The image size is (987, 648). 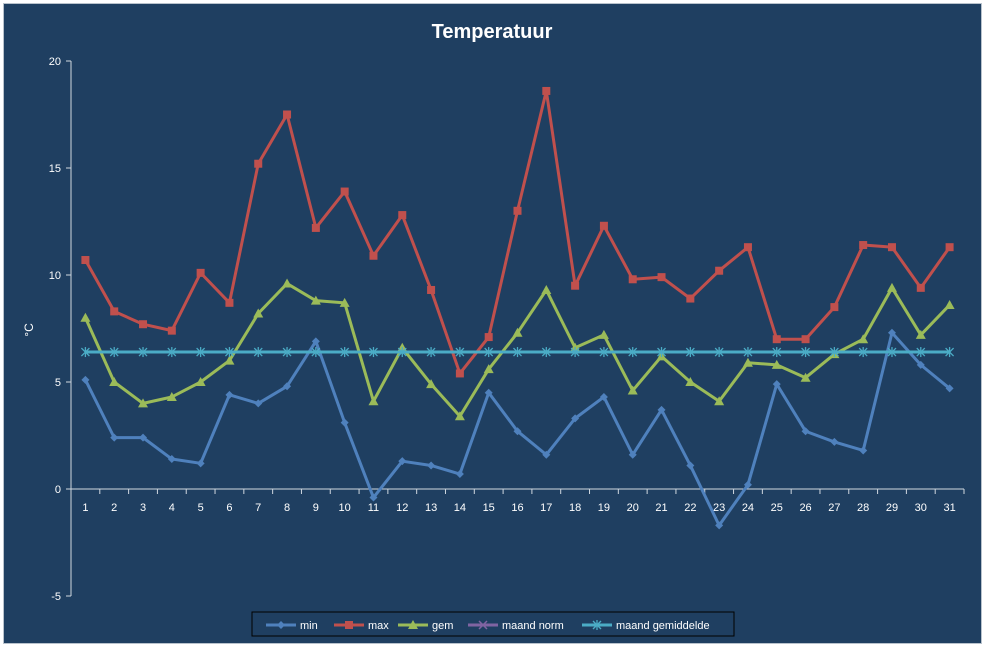 What do you see at coordinates (863, 508) in the screenshot?
I see `x-tick-label: 28` at bounding box center [863, 508].